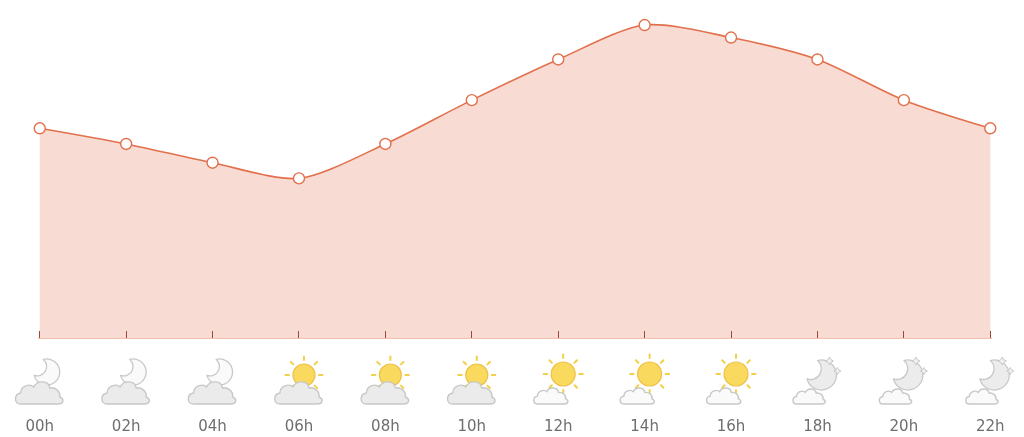  I want to click on x-tick-label: 22h, so click(990, 426).